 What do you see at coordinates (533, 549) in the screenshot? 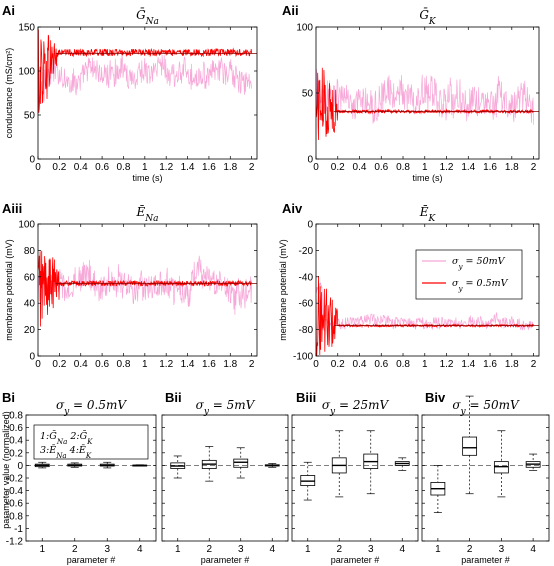
I see `x-tick-label: 4` at bounding box center [533, 549].